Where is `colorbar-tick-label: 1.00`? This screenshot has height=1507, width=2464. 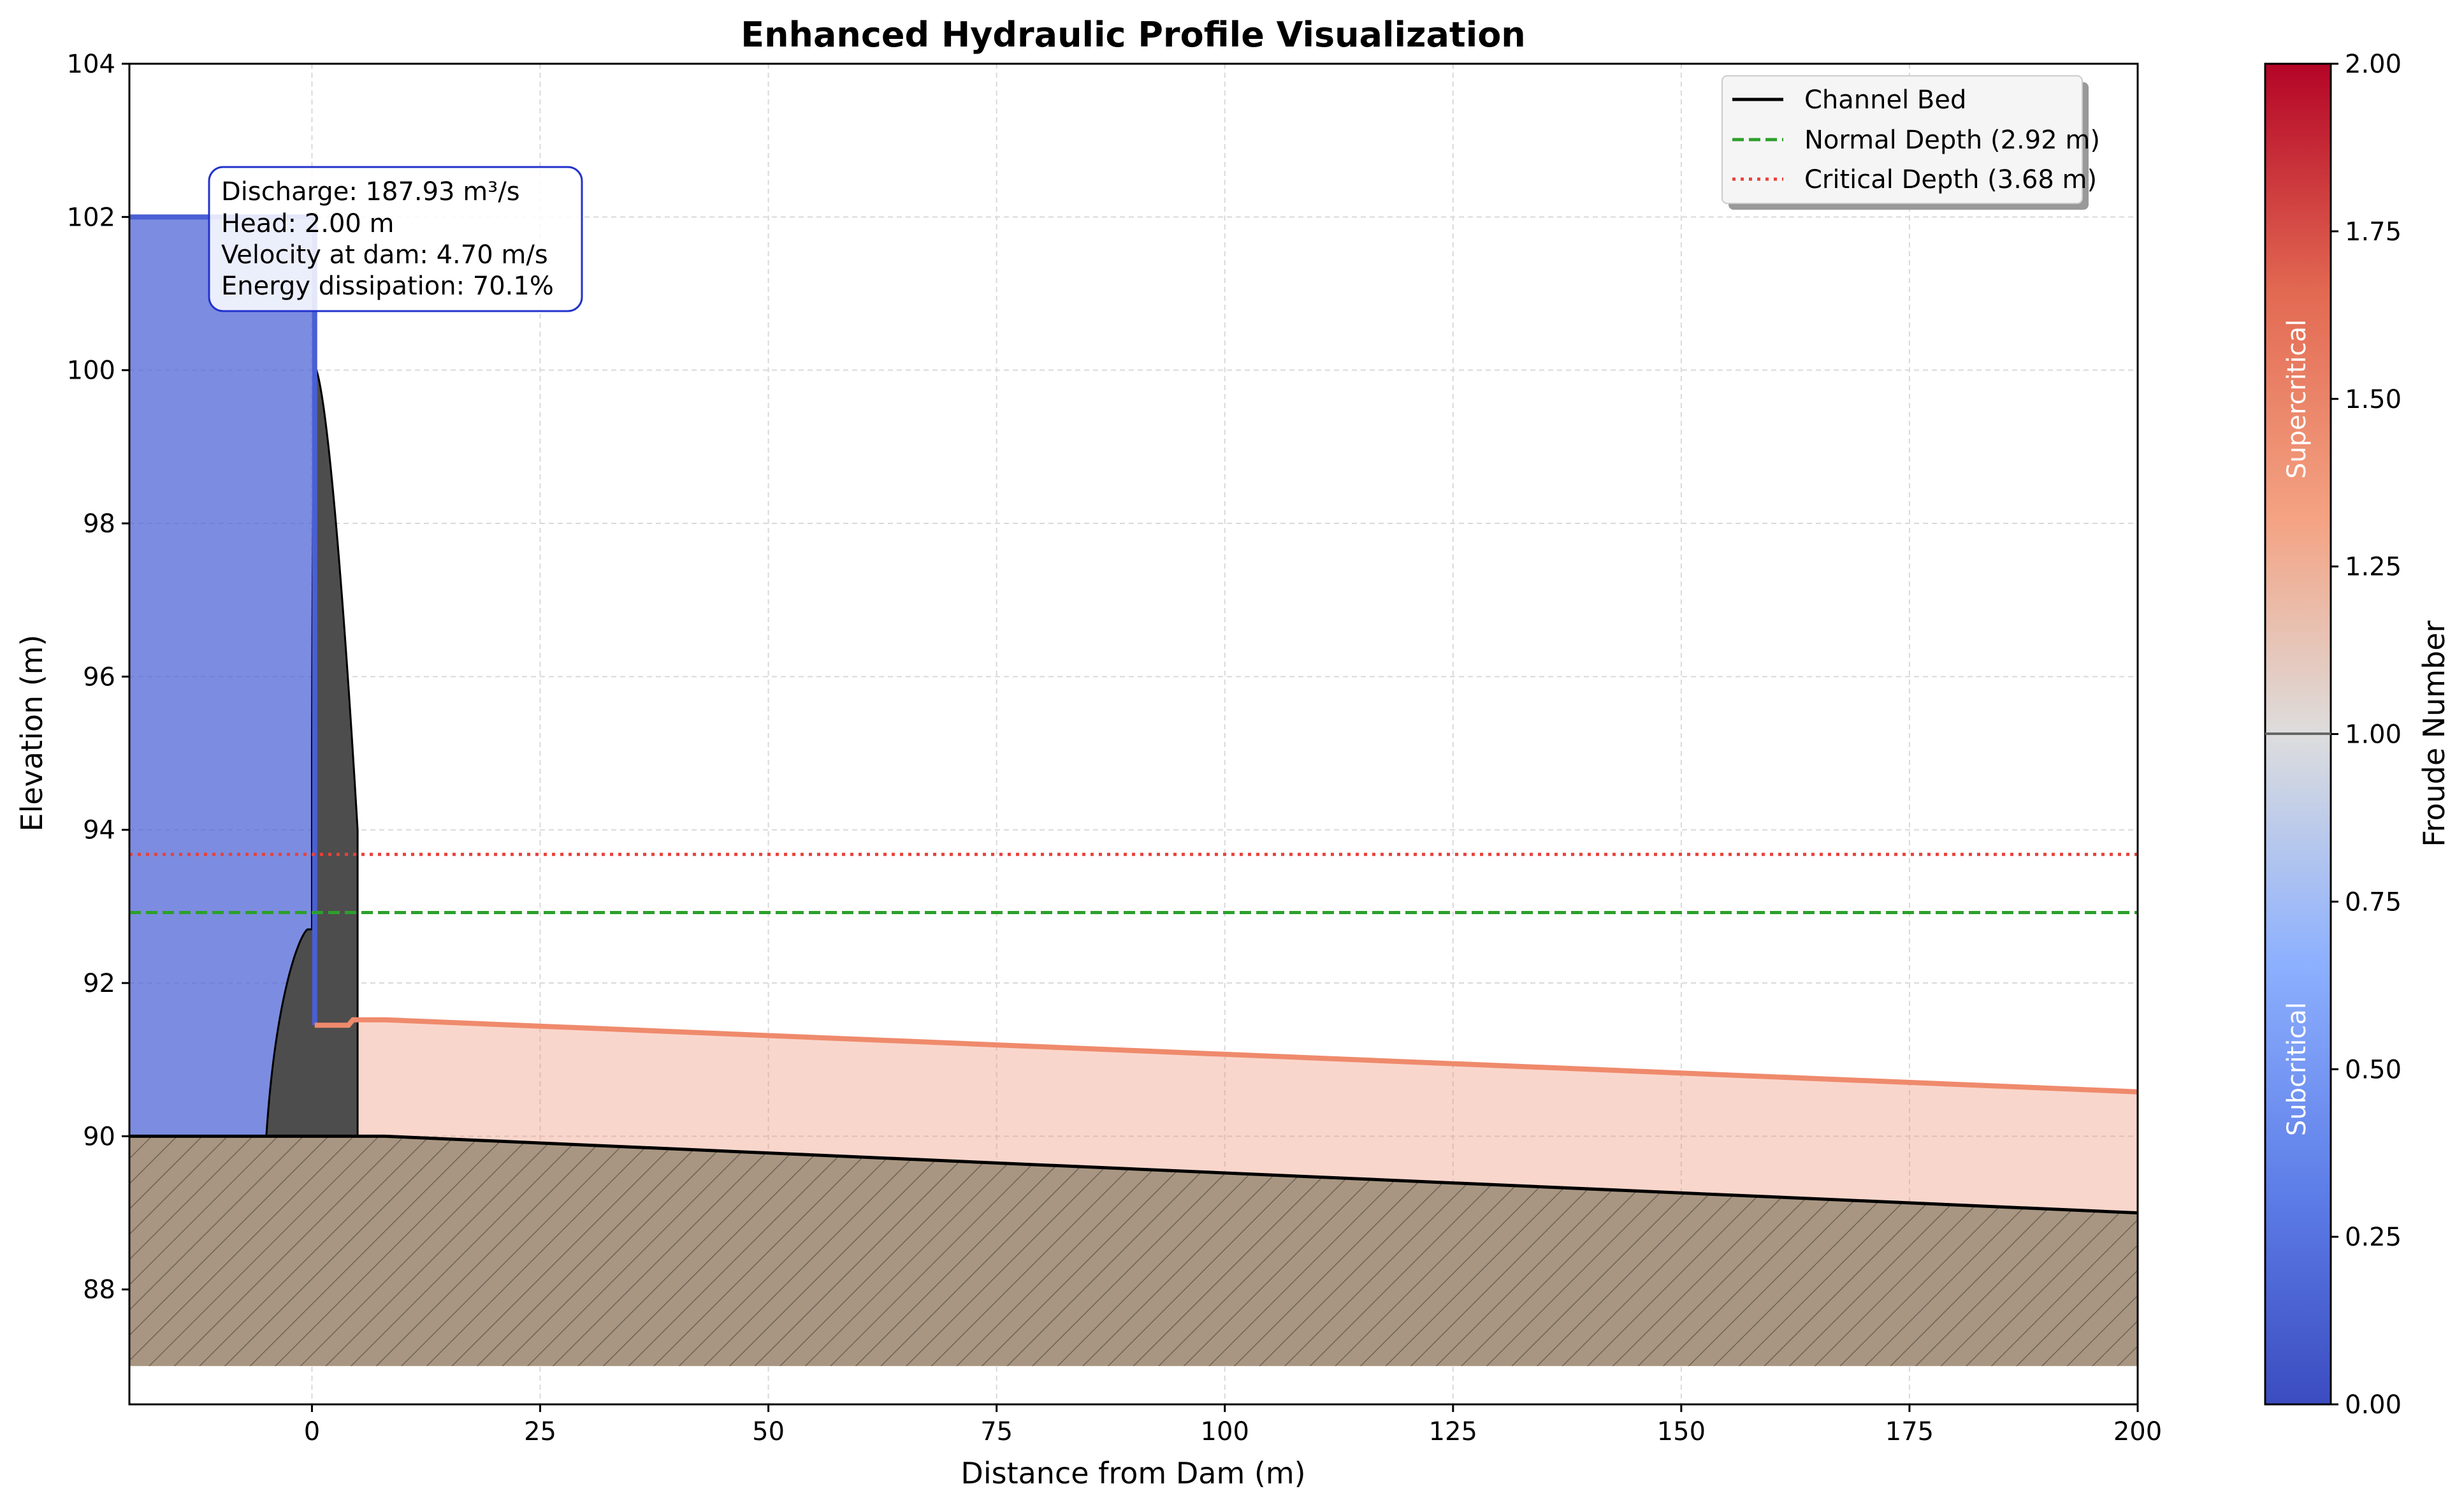
colorbar-tick-label: 1.00 is located at coordinates (2373, 735).